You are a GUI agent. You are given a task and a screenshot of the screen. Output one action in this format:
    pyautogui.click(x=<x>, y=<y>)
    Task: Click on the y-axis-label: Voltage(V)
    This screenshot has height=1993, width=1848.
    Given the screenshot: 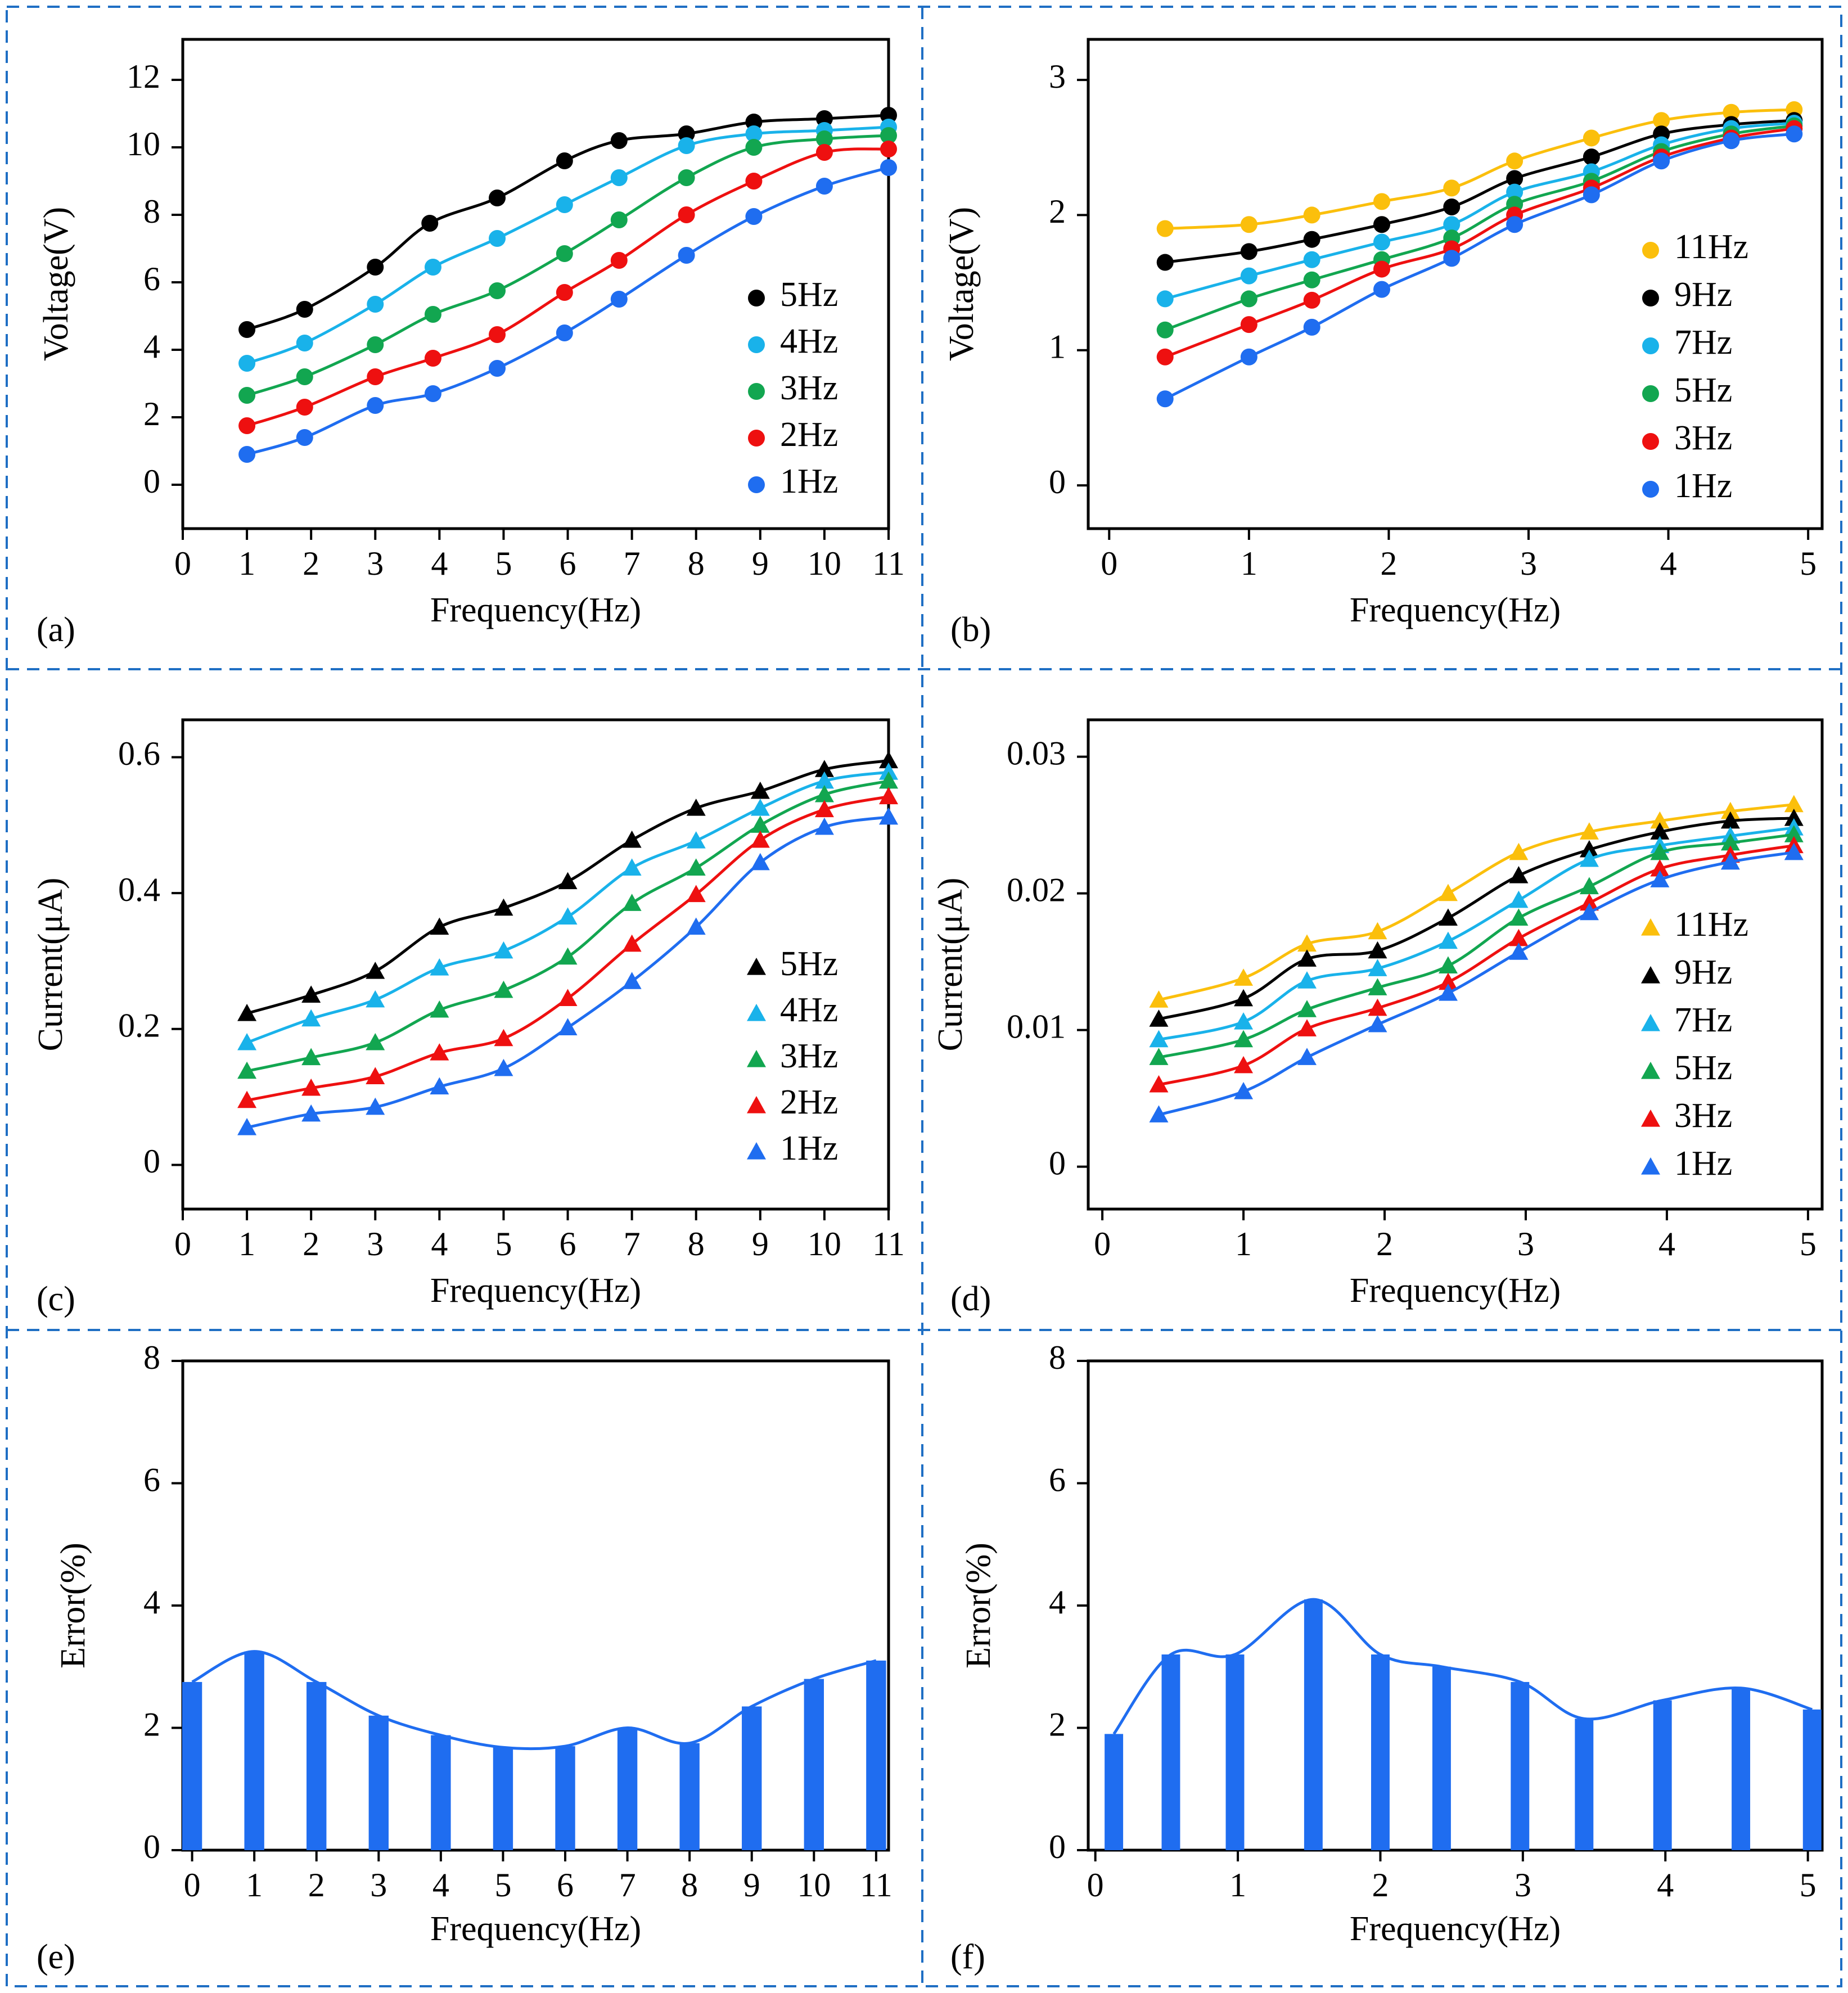 What is the action you would take?
    pyautogui.click(x=962, y=284)
    